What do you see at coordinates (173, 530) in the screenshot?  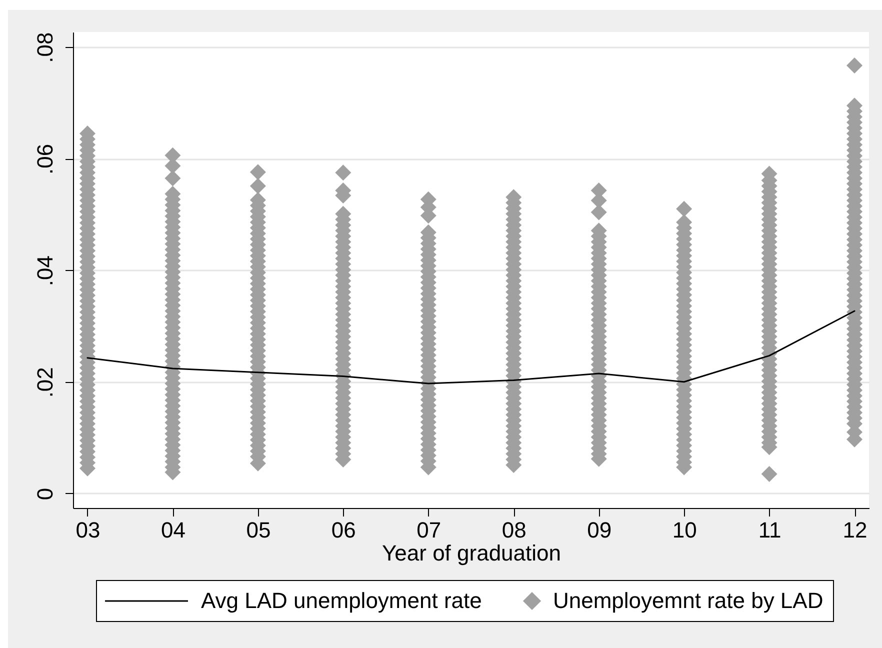 I see `x-tick-label: 04` at bounding box center [173, 530].